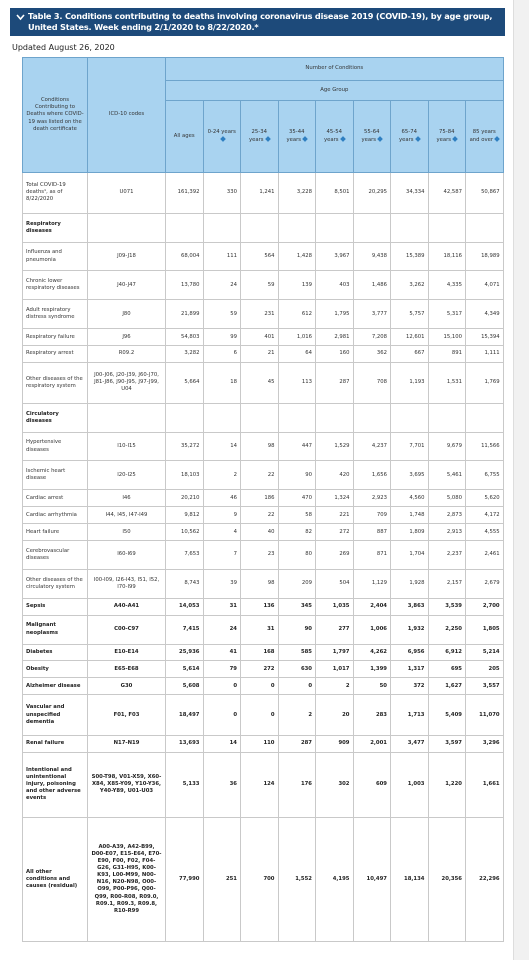 Image resolution: width=529 pixels, height=960 pixels. Describe the element at coordinates (126, 256) in the screenshot. I see `table-cell: J09-J18` at that location.